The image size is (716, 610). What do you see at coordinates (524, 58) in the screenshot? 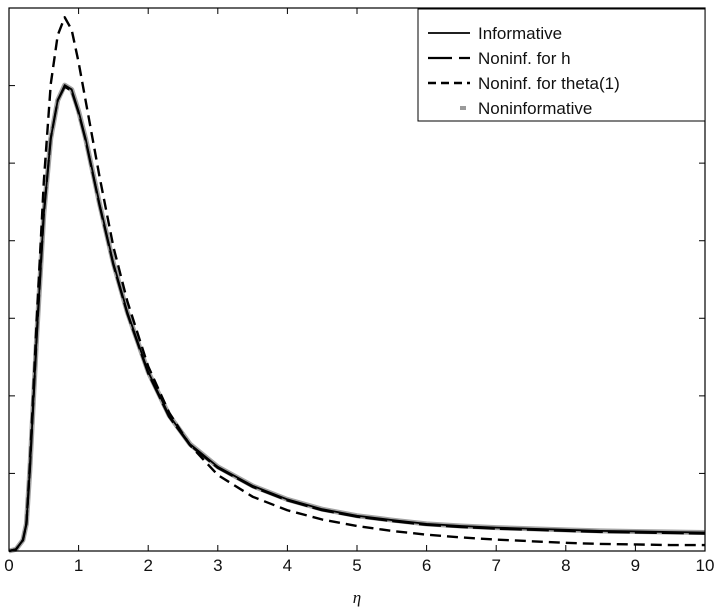
I see `legend-label: Noninf. for h` at bounding box center [524, 58].